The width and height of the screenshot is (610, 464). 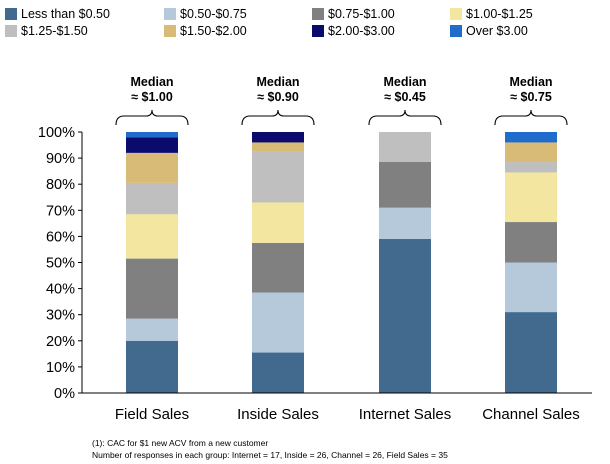 I want to click on legend-item-over-3-00: Over $3.00, so click(x=489, y=31).